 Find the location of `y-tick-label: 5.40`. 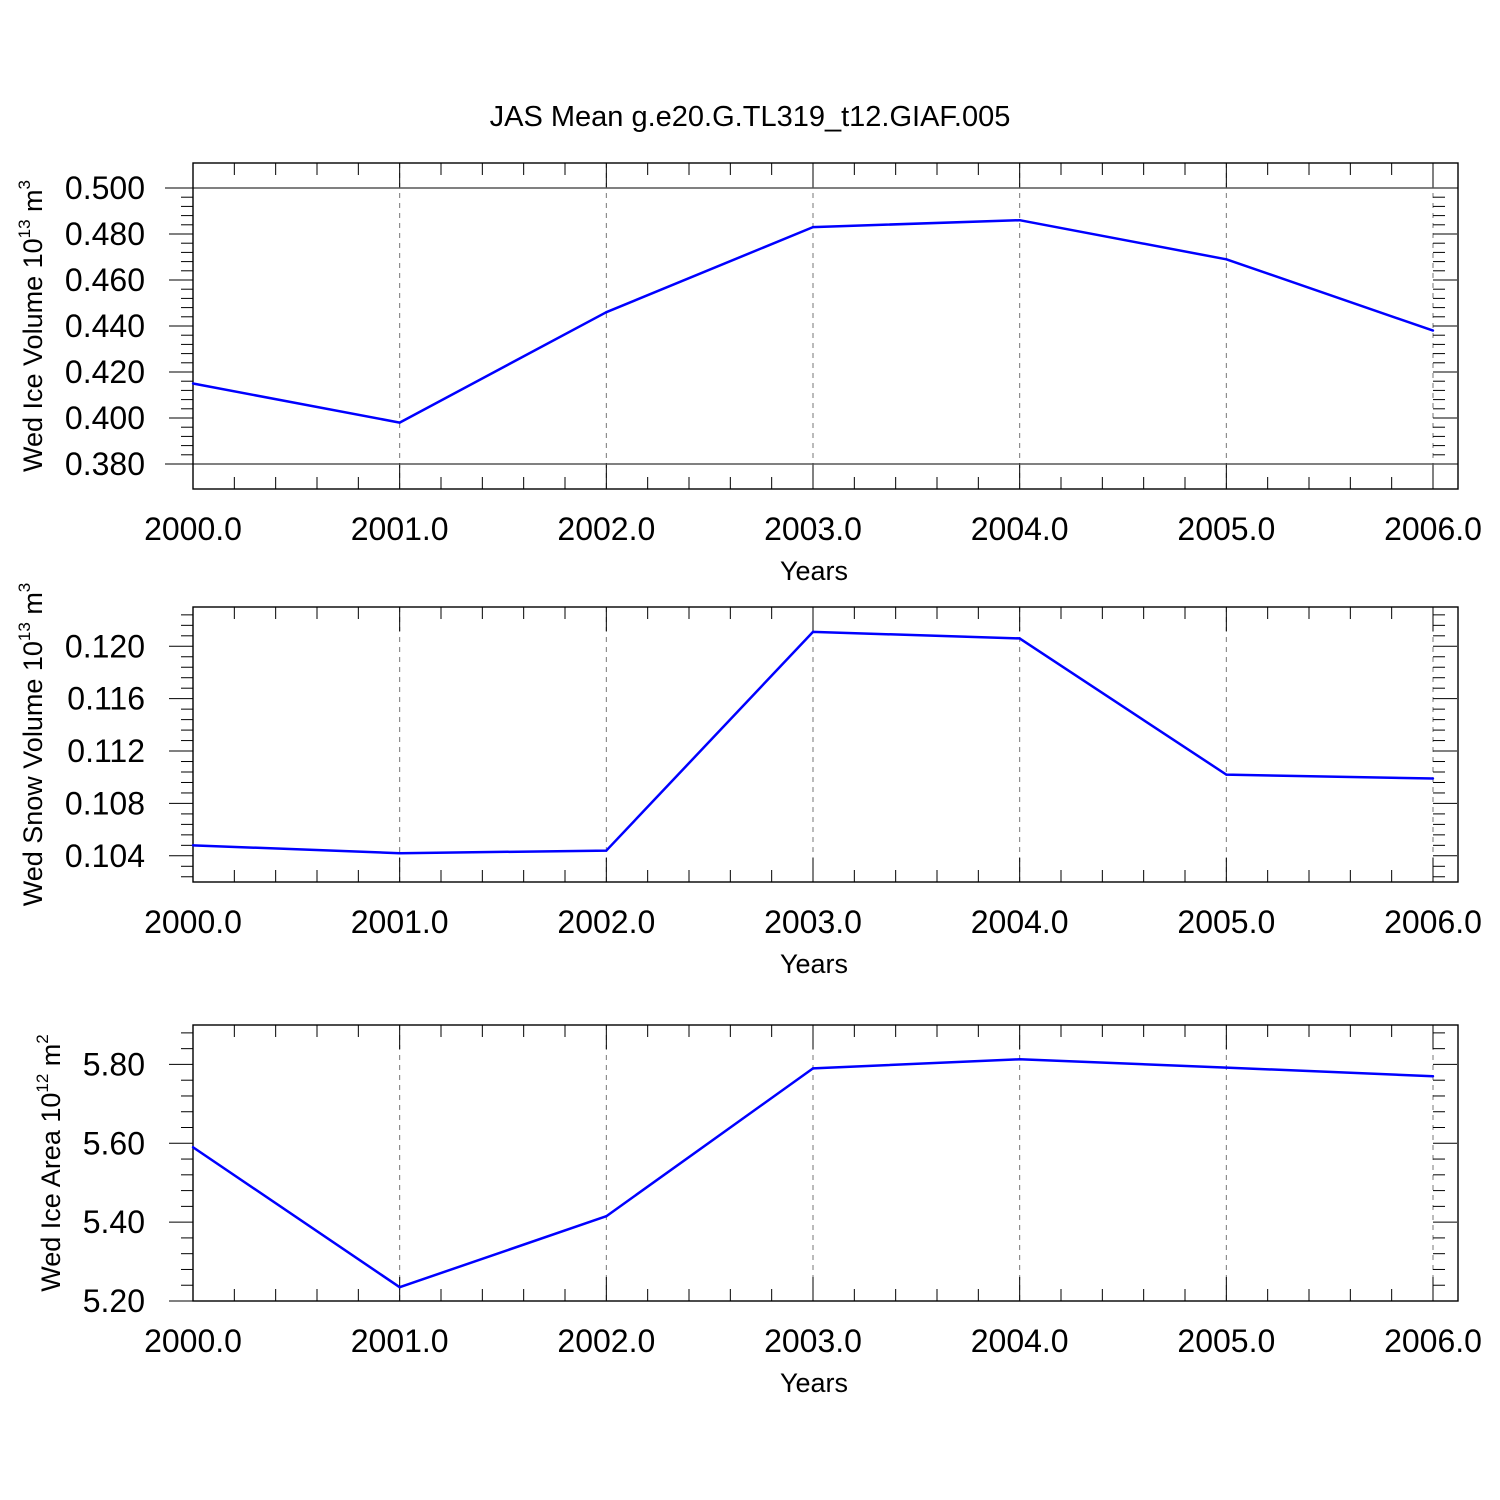

y-tick-label: 5.40 is located at coordinates (114, 1222).